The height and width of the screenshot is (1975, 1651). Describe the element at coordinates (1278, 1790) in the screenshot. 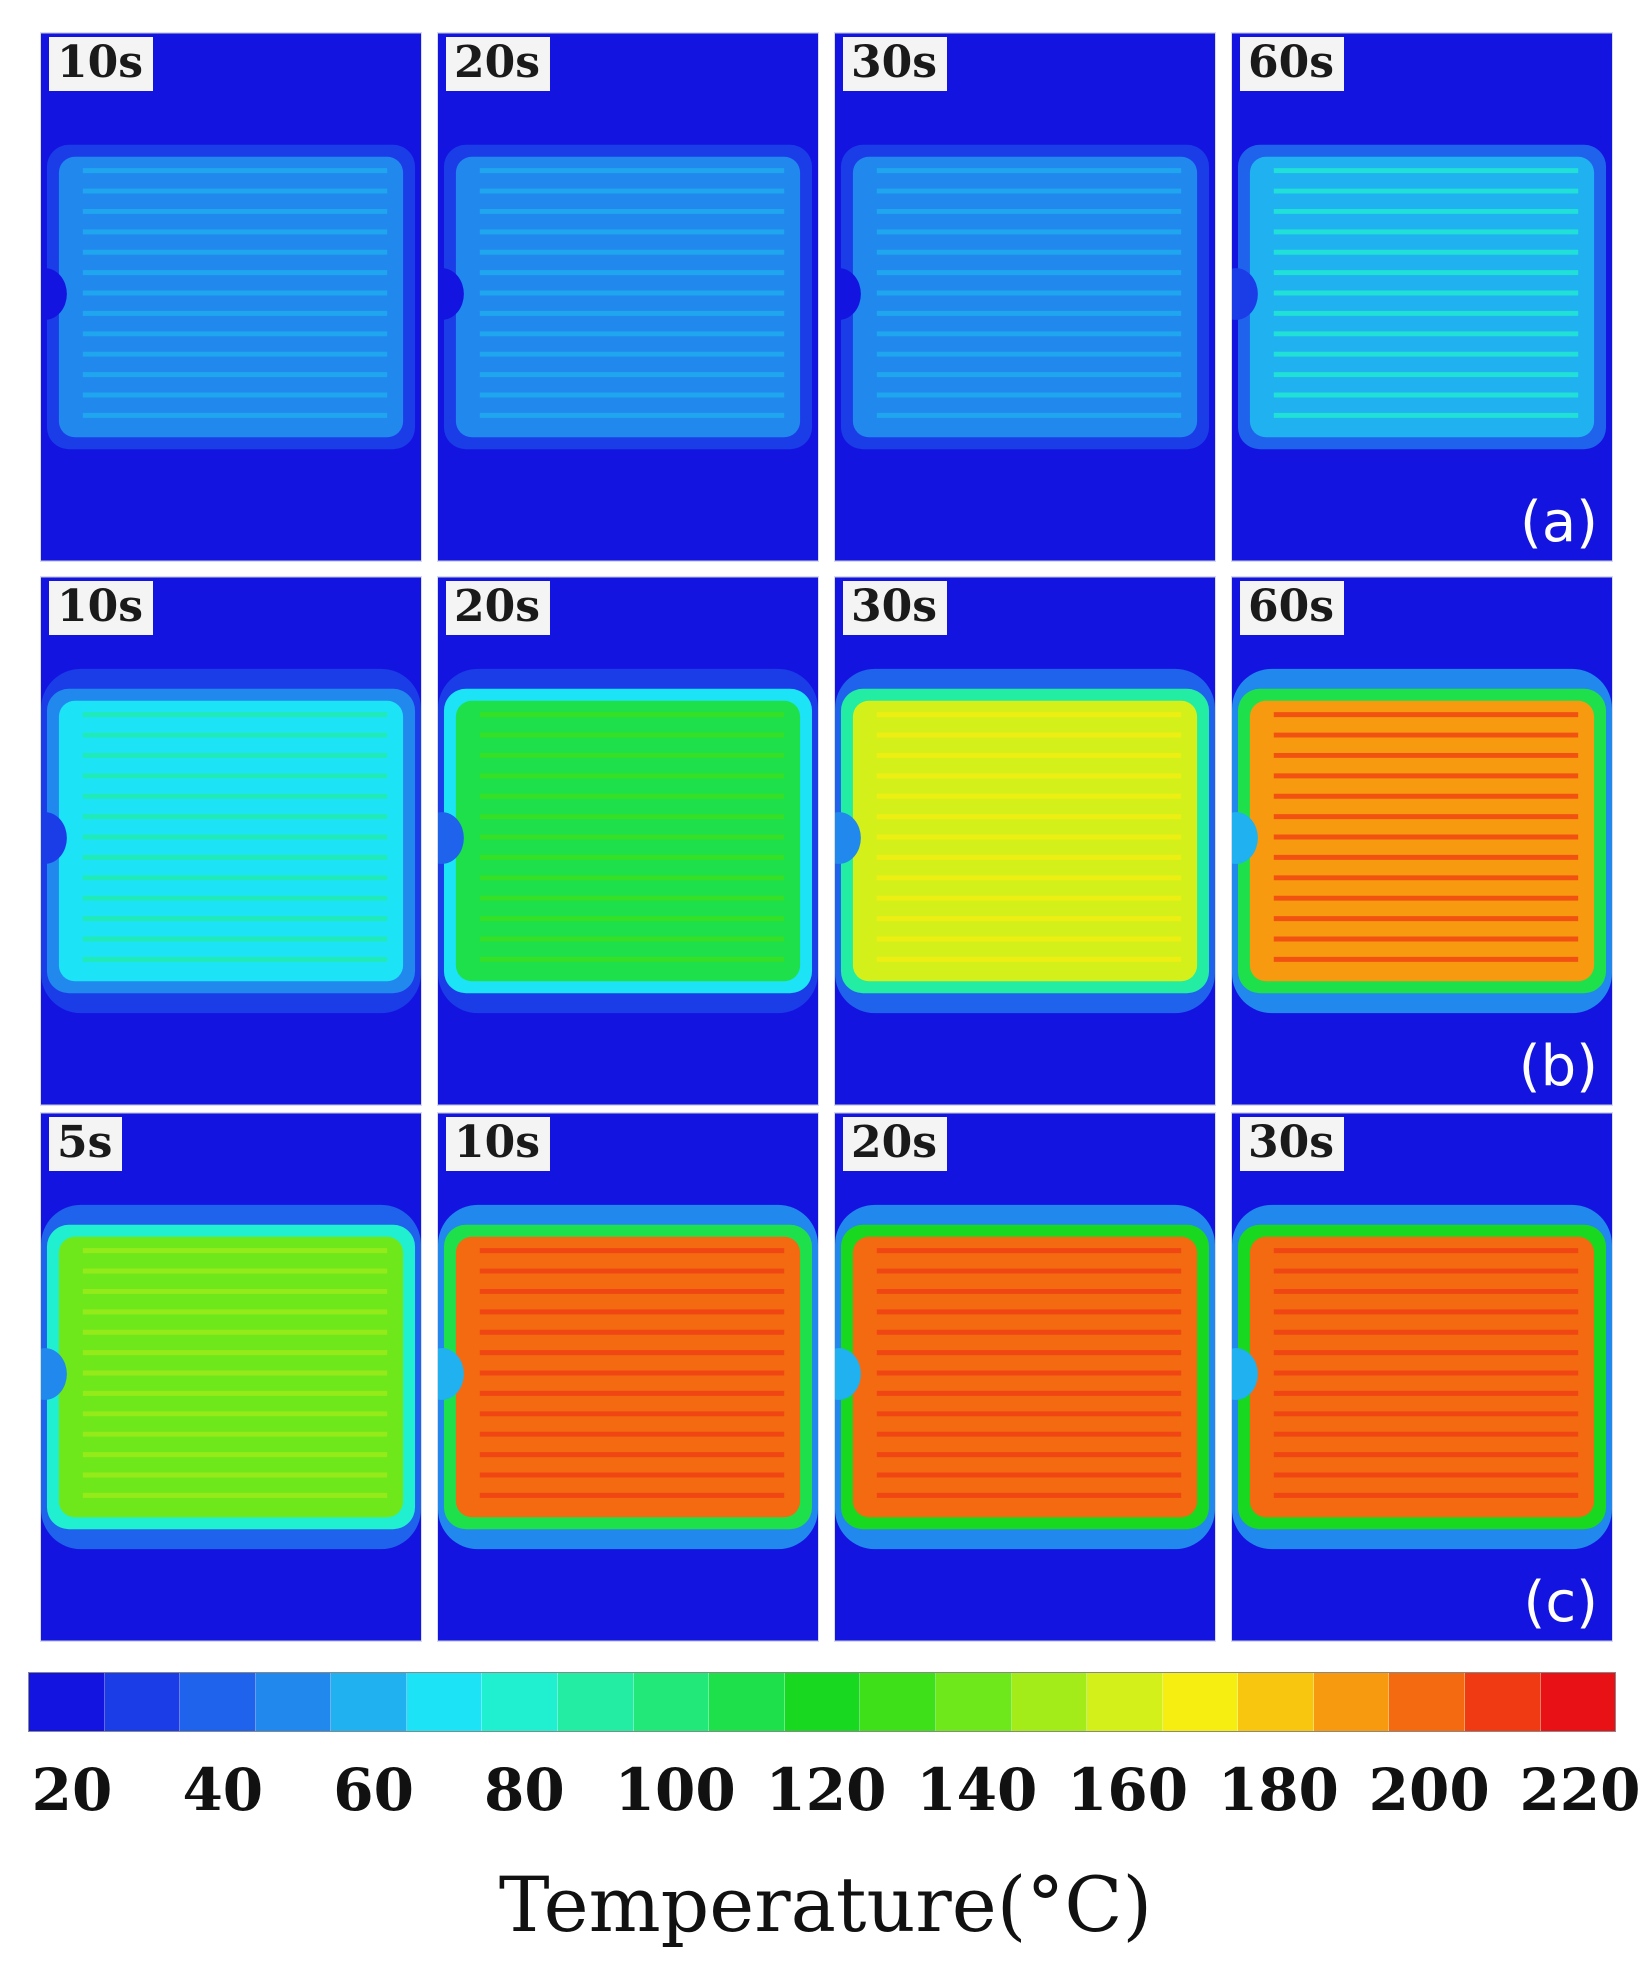

I see `colorbar-tick-label: 180` at that location.